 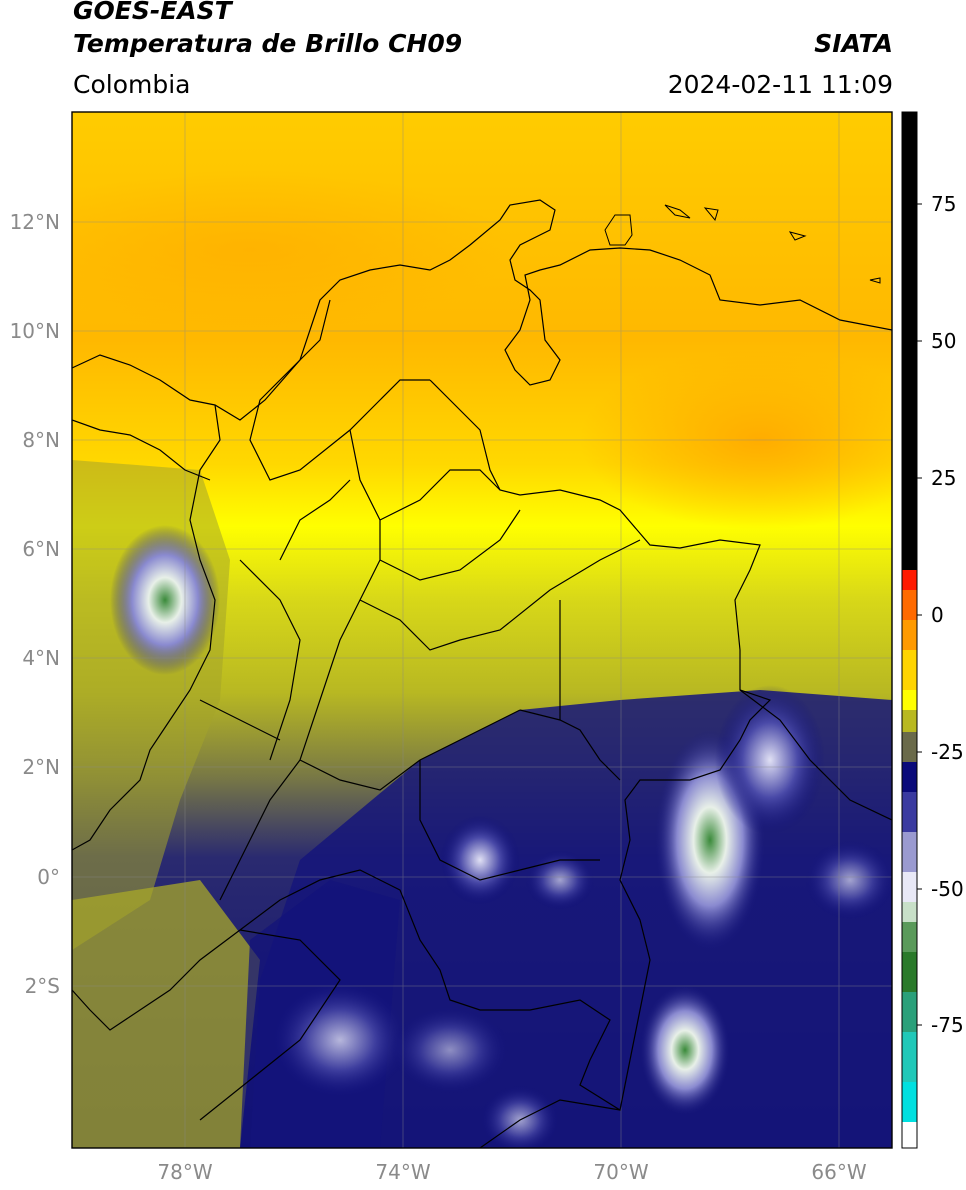 I want to click on product-title: Temperatura de Brillo CH09, so click(x=268, y=43).